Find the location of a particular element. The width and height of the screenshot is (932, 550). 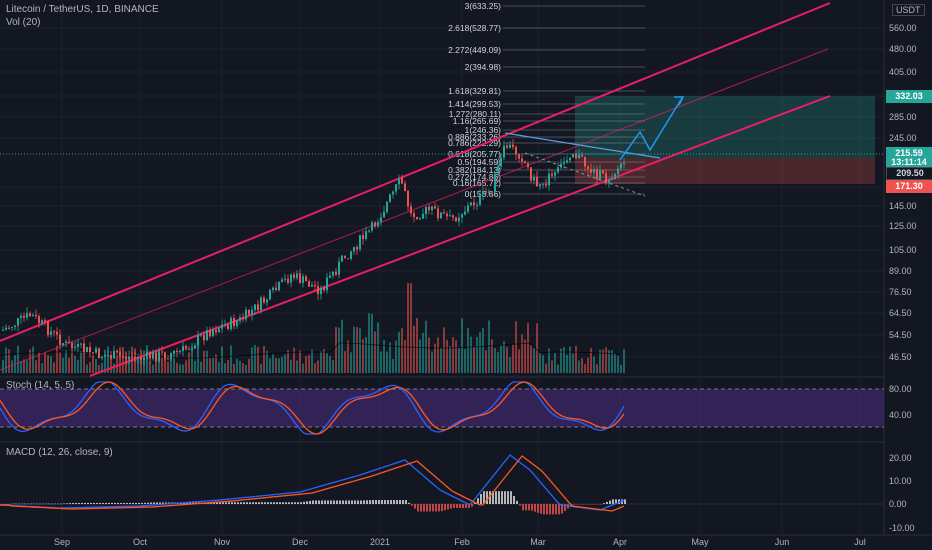

time-axis-label: 2021 is located at coordinates (380, 542).